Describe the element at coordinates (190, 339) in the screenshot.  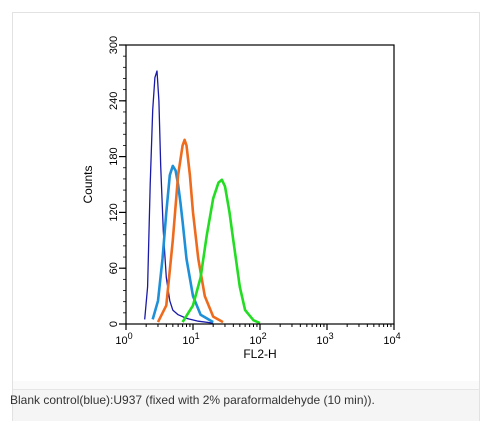
I see `x-tick-label: 10¹` at that location.